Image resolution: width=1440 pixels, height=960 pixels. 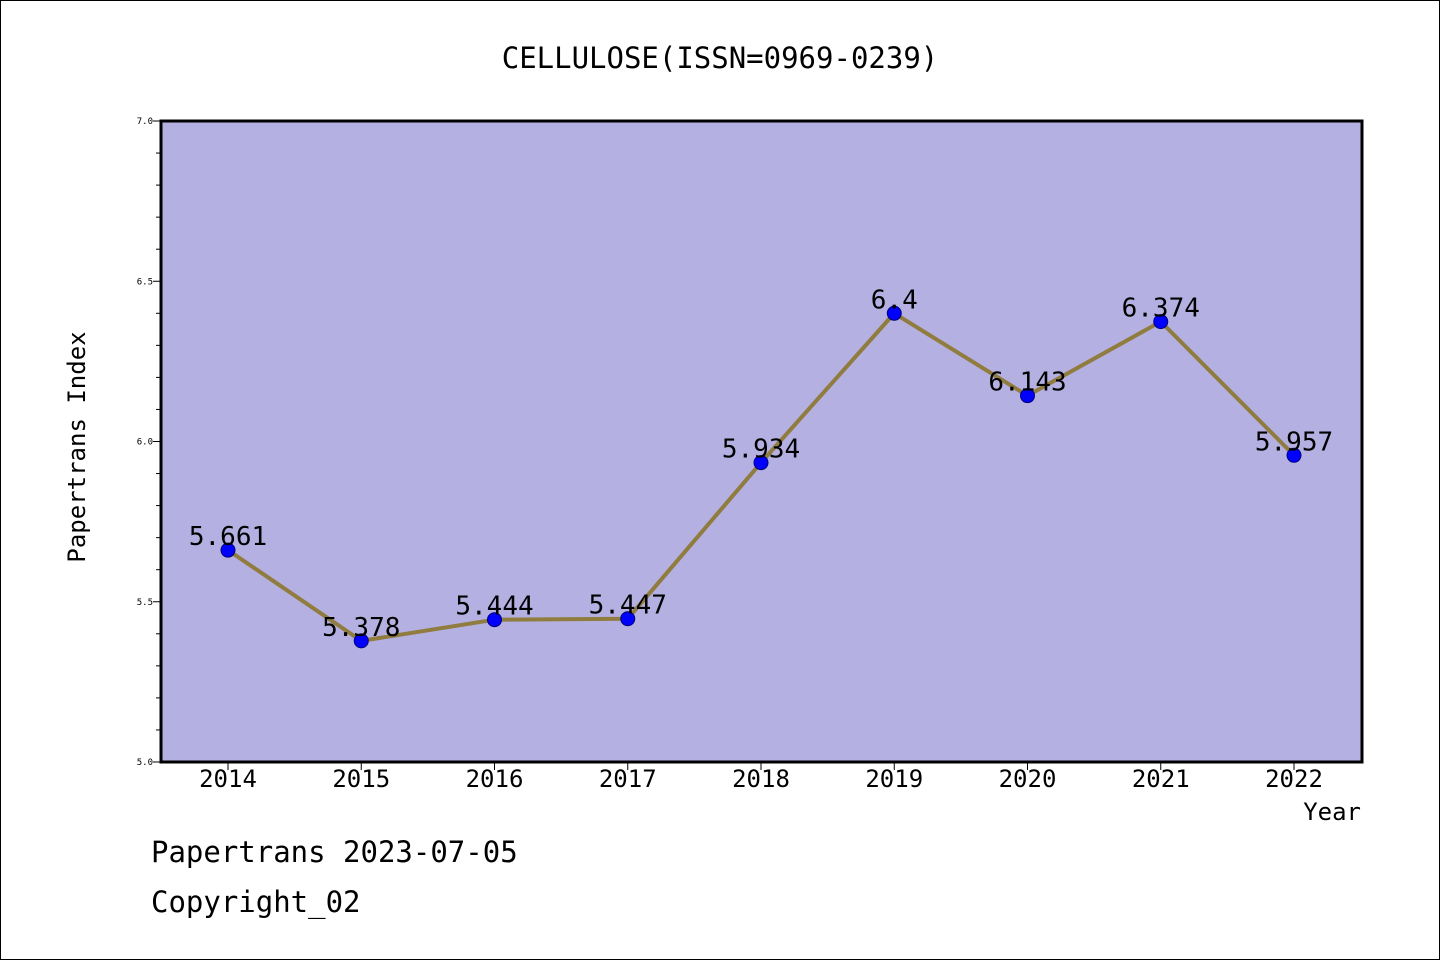 What do you see at coordinates (894, 300) in the screenshot?
I see `data-label: 6.4` at bounding box center [894, 300].